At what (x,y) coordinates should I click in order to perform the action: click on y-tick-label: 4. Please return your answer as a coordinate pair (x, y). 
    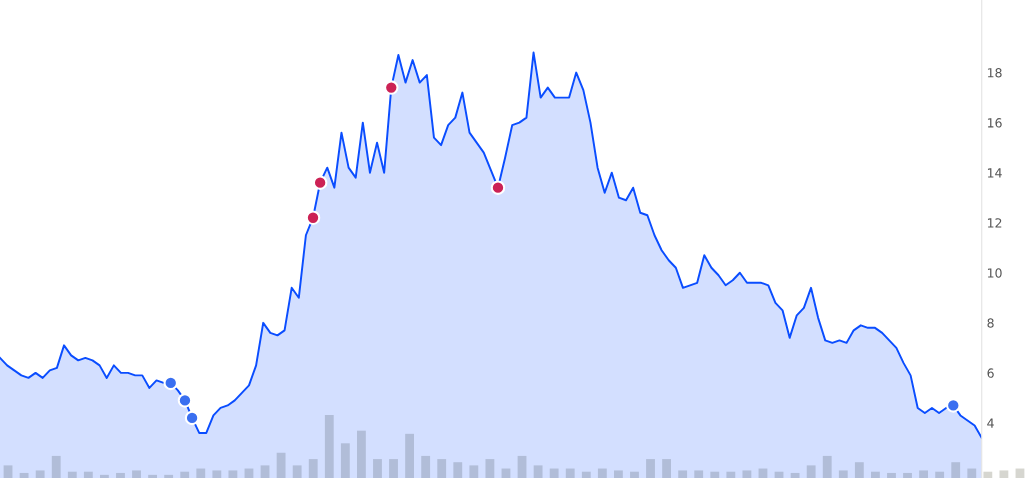
    Looking at the image, I should click on (990, 423).